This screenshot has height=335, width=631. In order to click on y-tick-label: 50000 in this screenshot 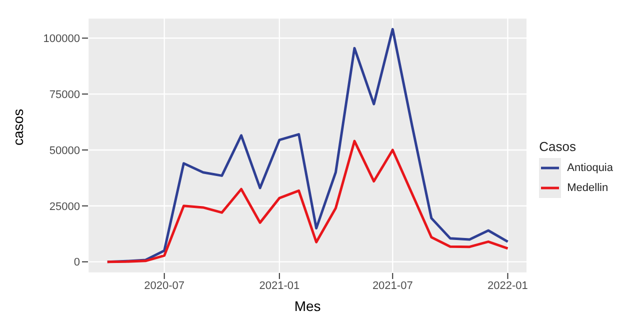, I will do `click(64, 150)`.